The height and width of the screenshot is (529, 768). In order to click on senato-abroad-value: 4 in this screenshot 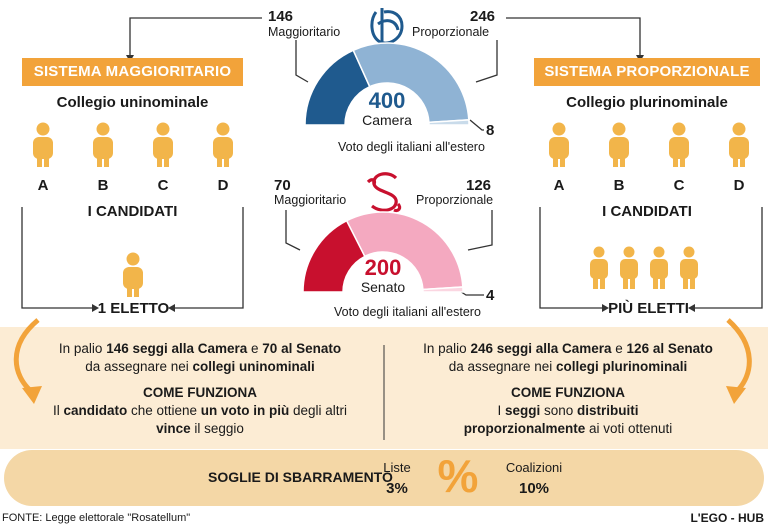, I will do `click(490, 295)`.